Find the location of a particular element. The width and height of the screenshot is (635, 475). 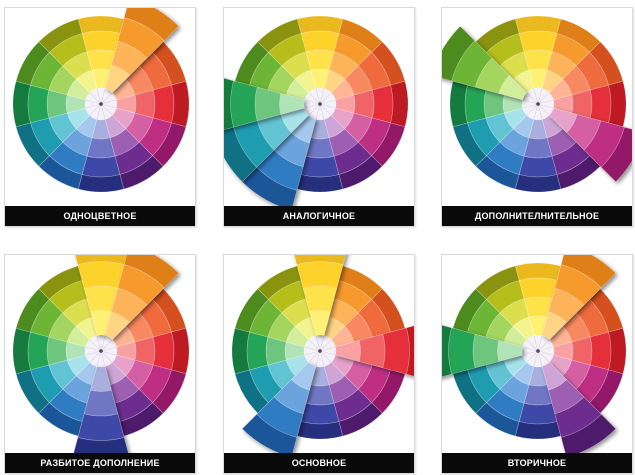

scheme-label: ВТОРИЧНОЕ is located at coordinates (537, 463).